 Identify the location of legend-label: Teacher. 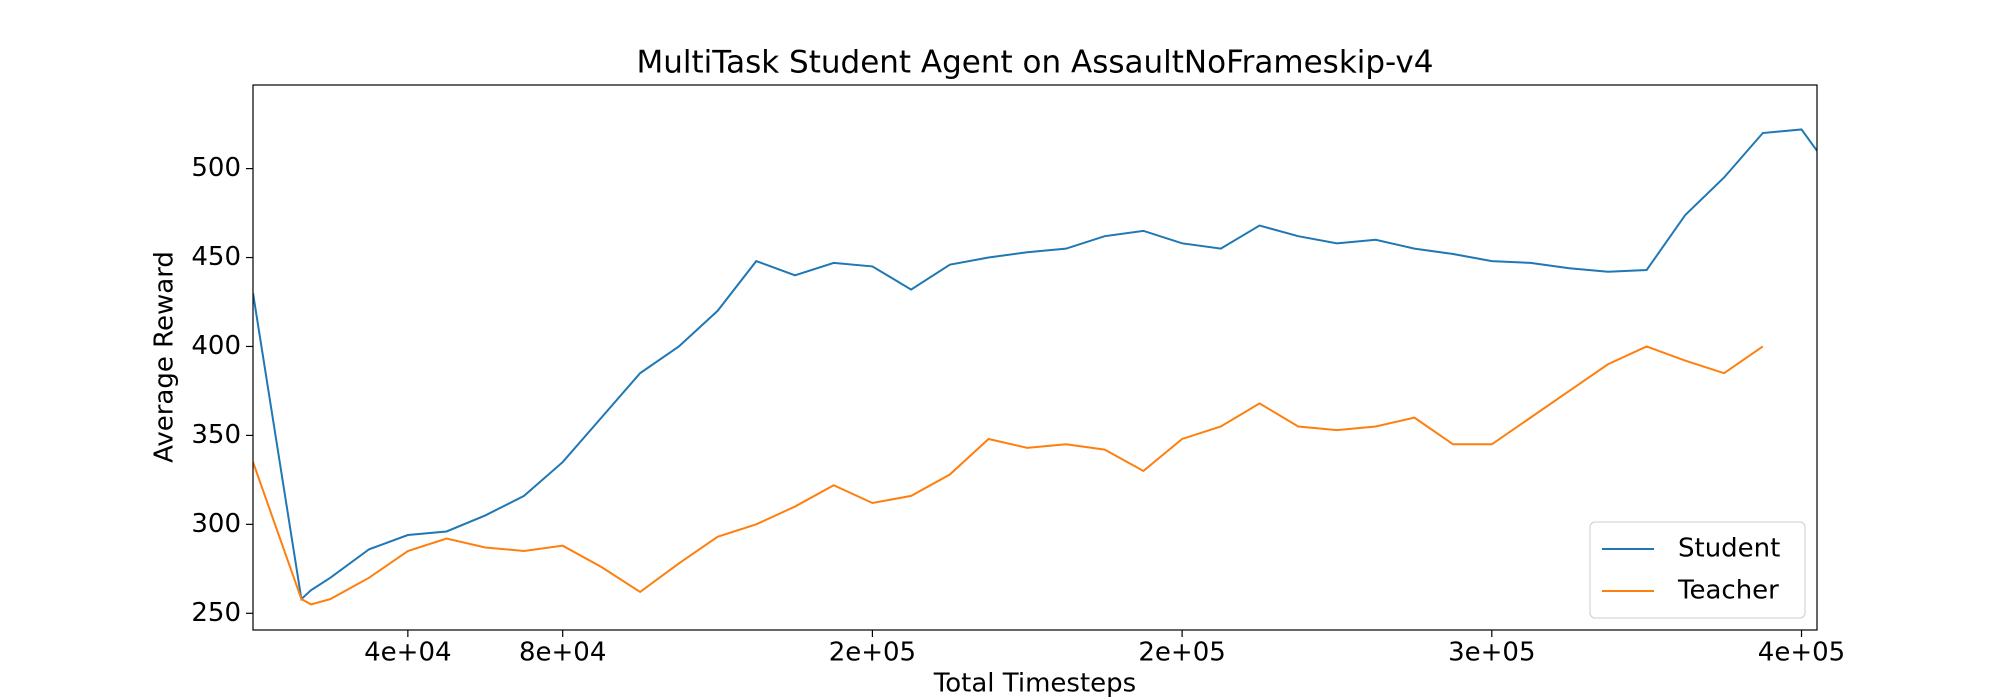
(1728, 591).